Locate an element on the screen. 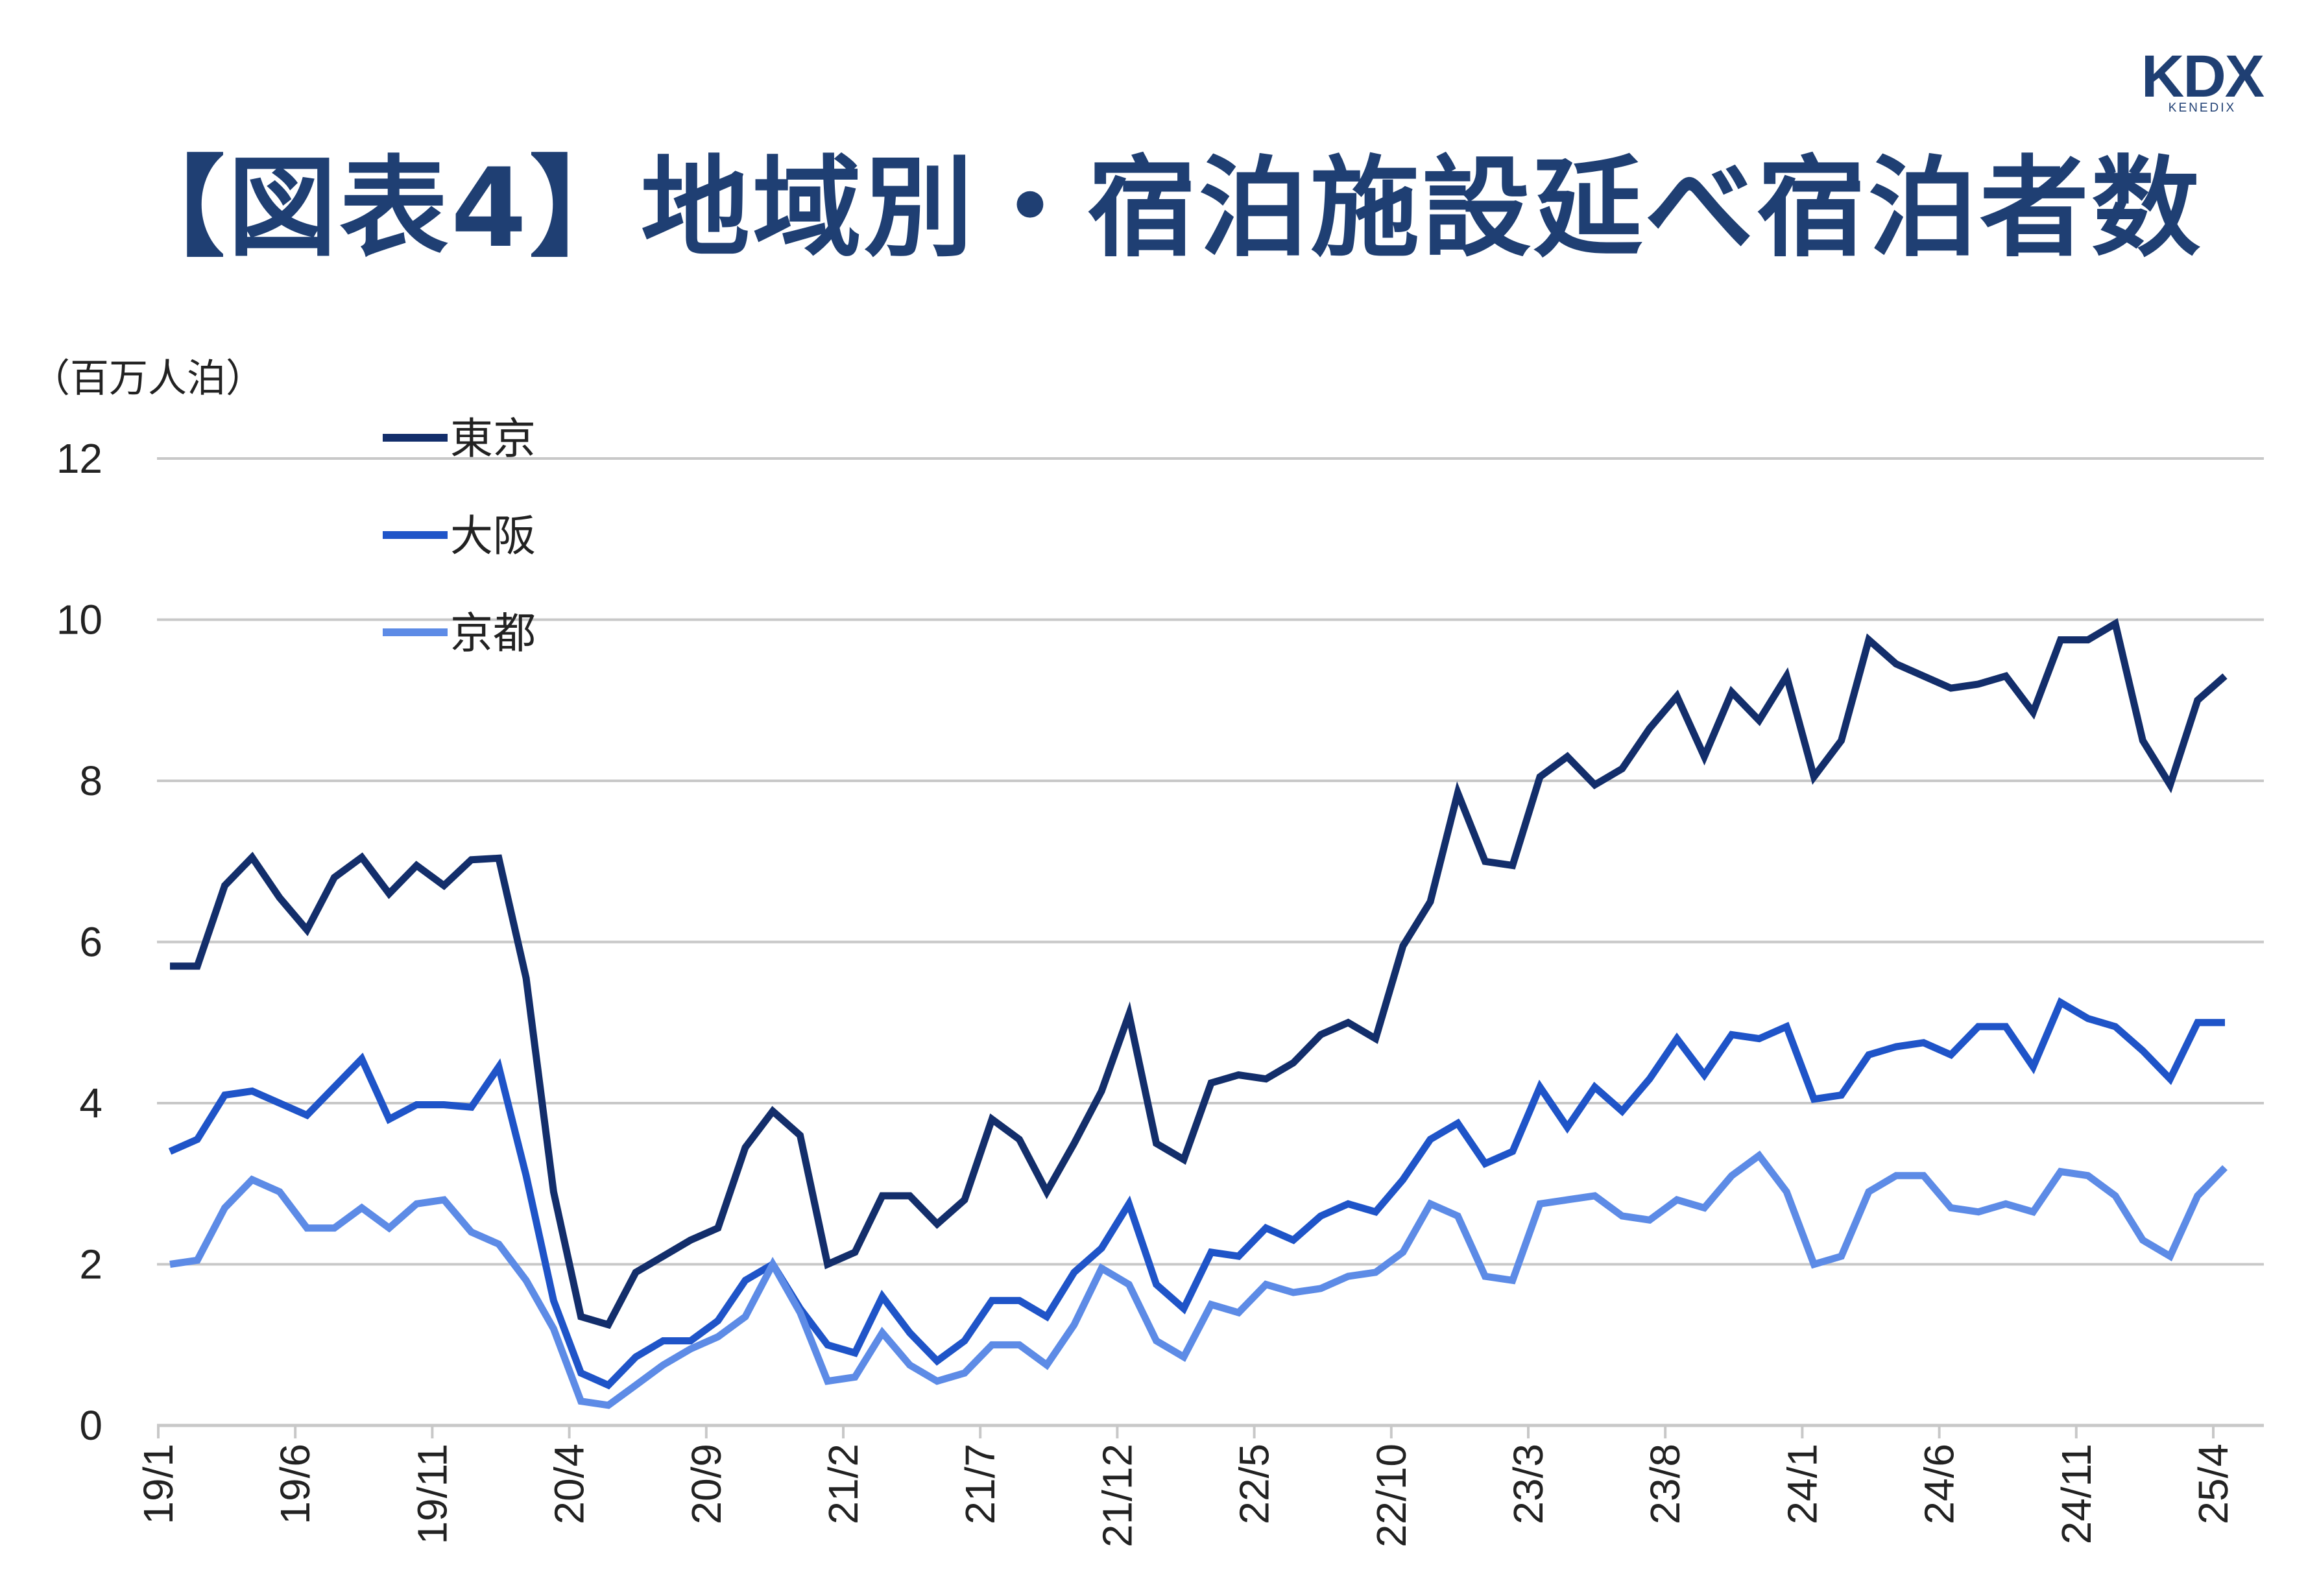 This screenshot has height=1596, width=2319. x-tick-label: 23/8 is located at coordinates (1665, 1484).